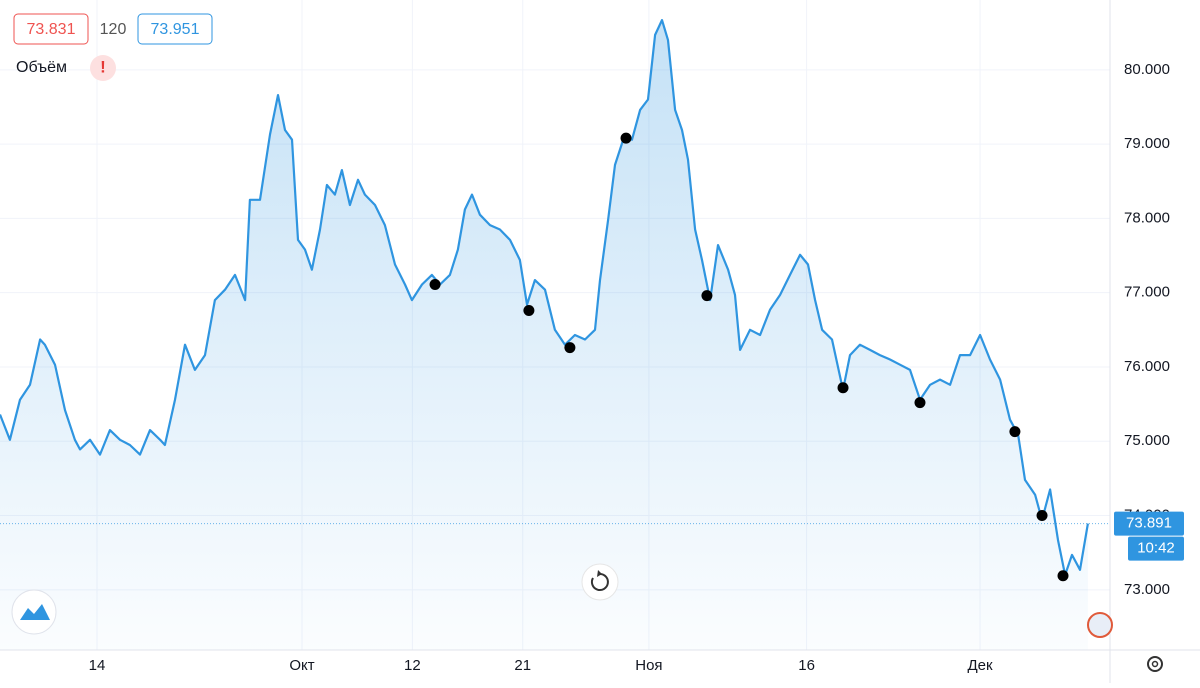  I want to click on indicator-label: Объём, so click(41, 67).